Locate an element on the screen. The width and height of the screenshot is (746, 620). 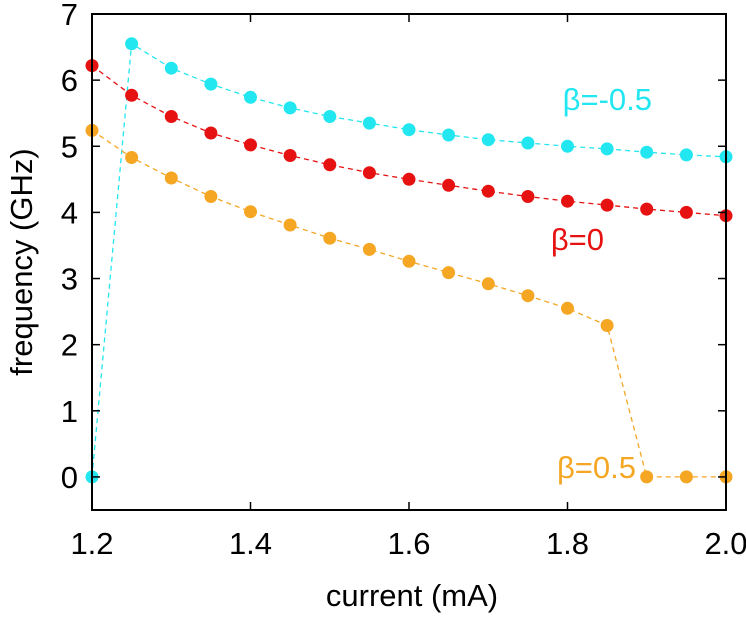
x-axis-label: current (mA) is located at coordinates (412, 595).